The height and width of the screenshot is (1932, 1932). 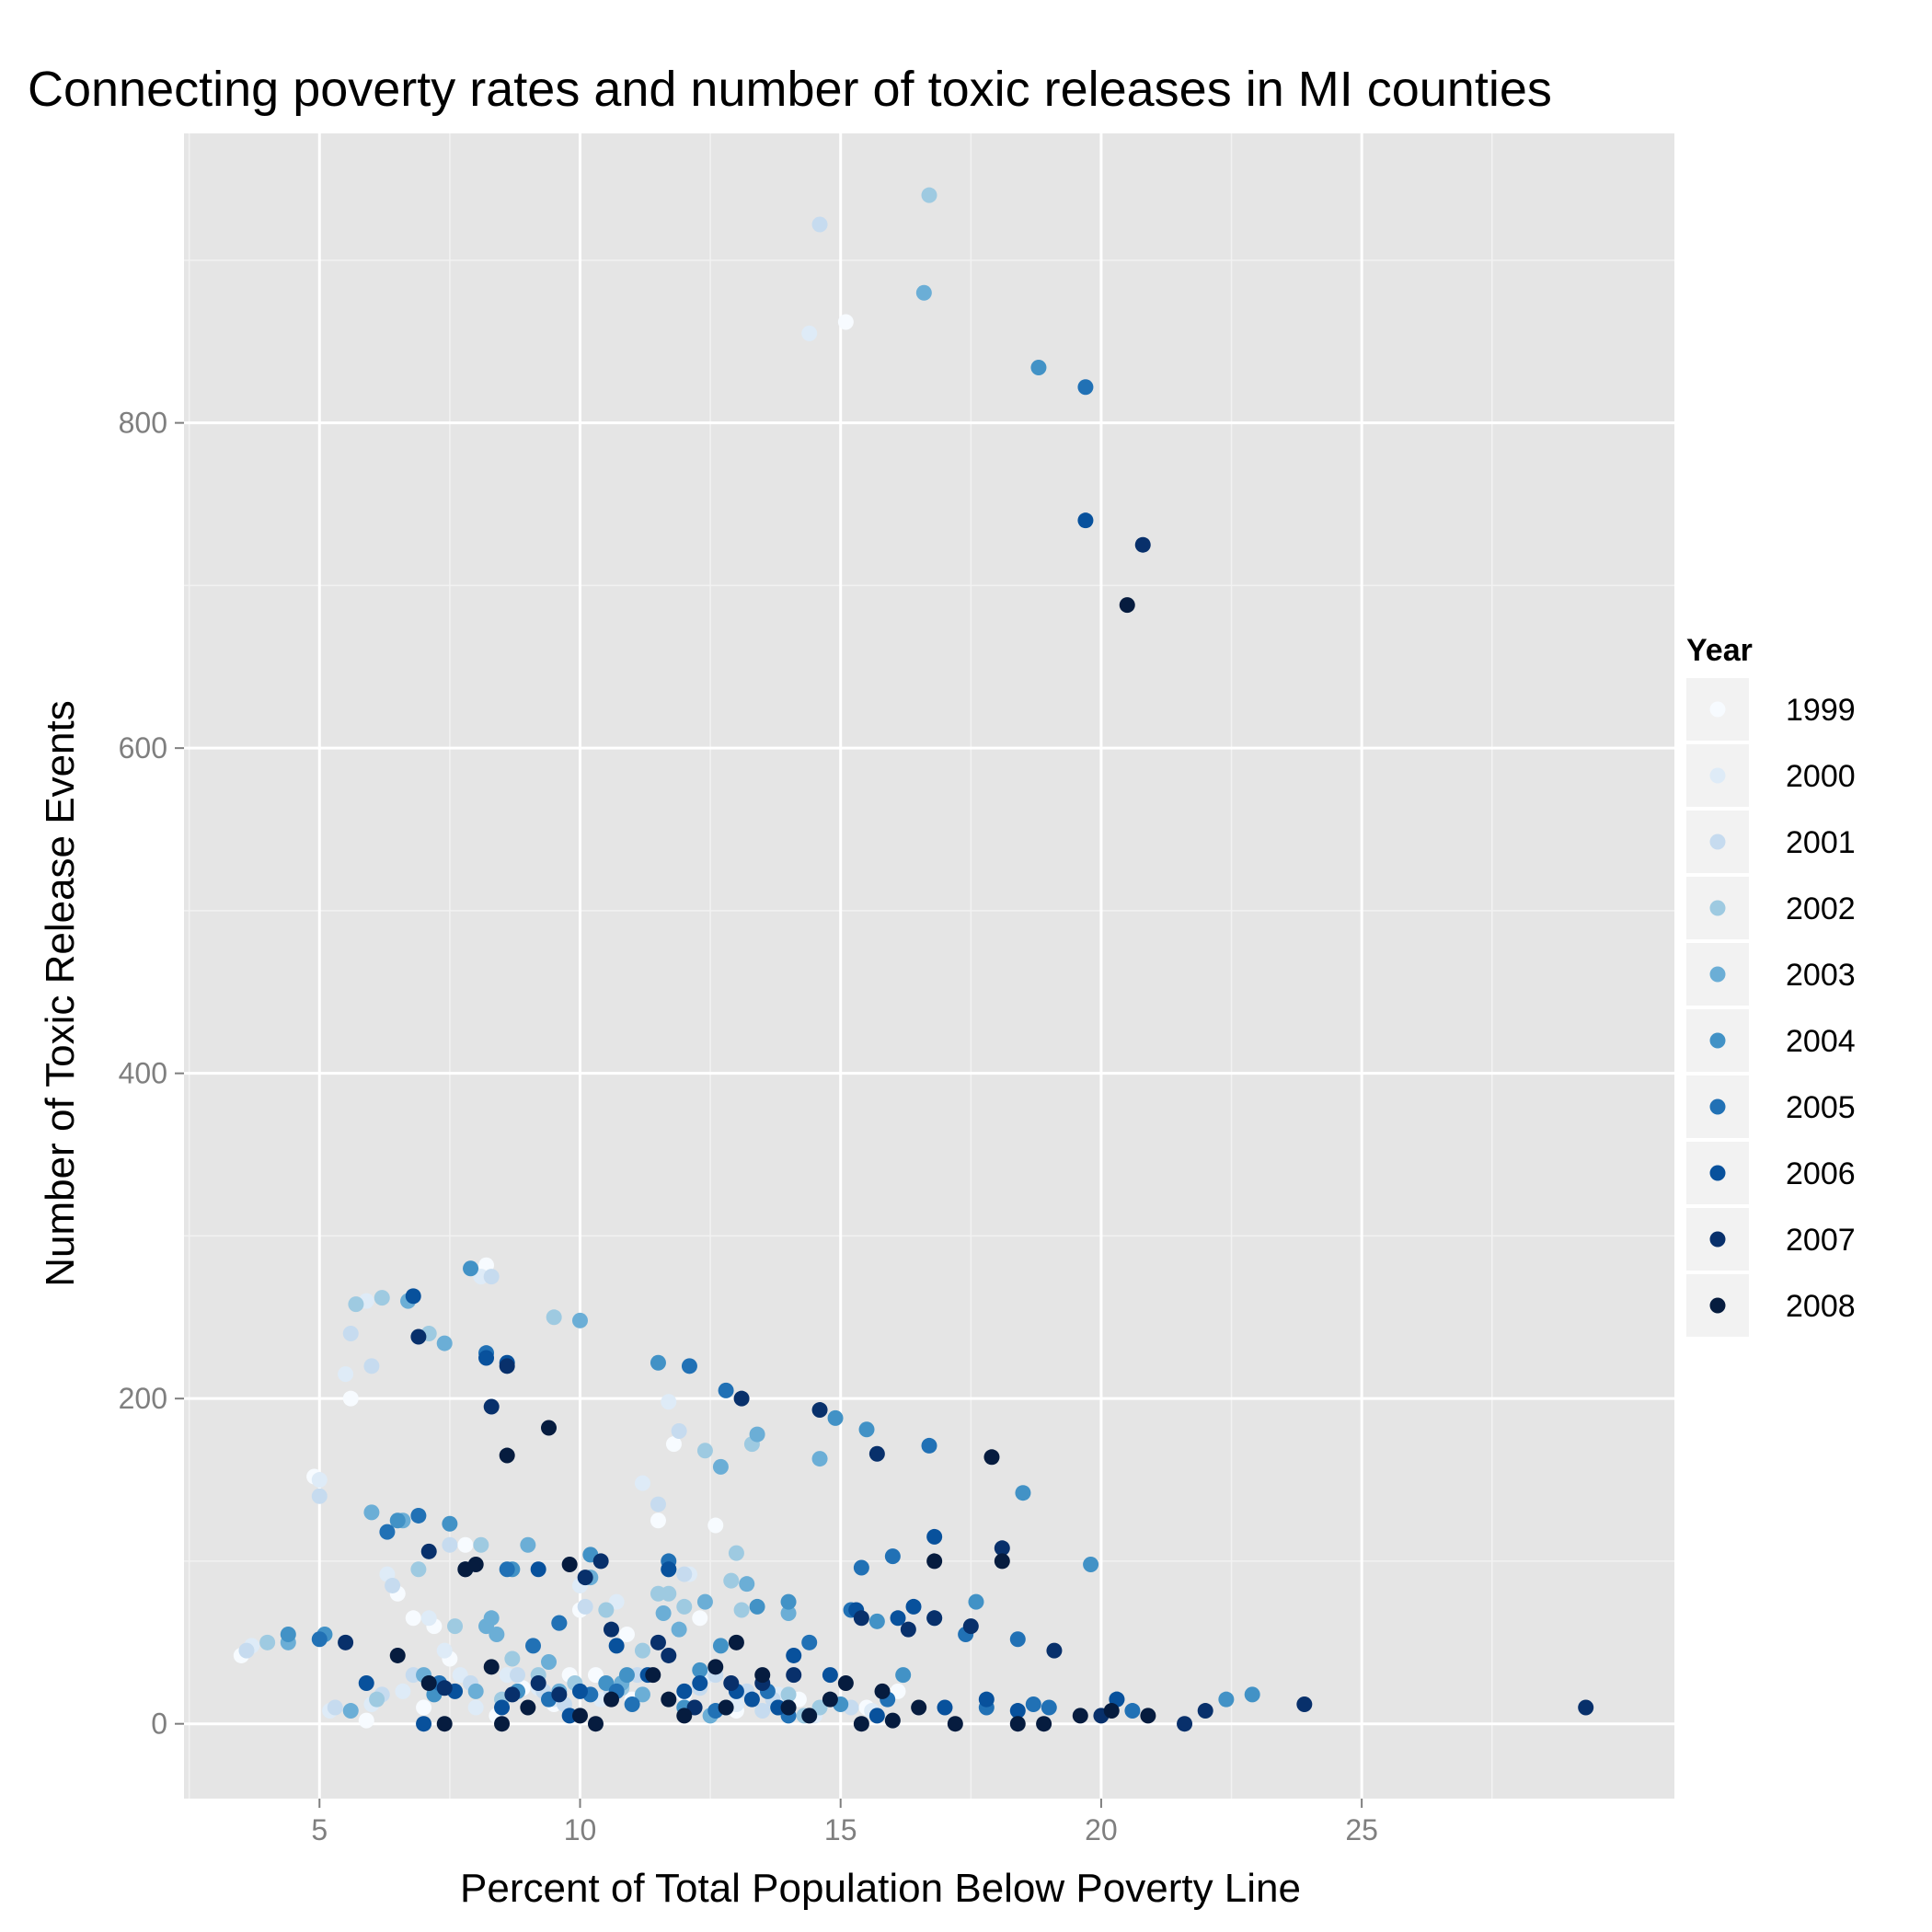 What do you see at coordinates (1771, 908) in the screenshot?
I see `legend-item-2002: 2002` at bounding box center [1771, 908].